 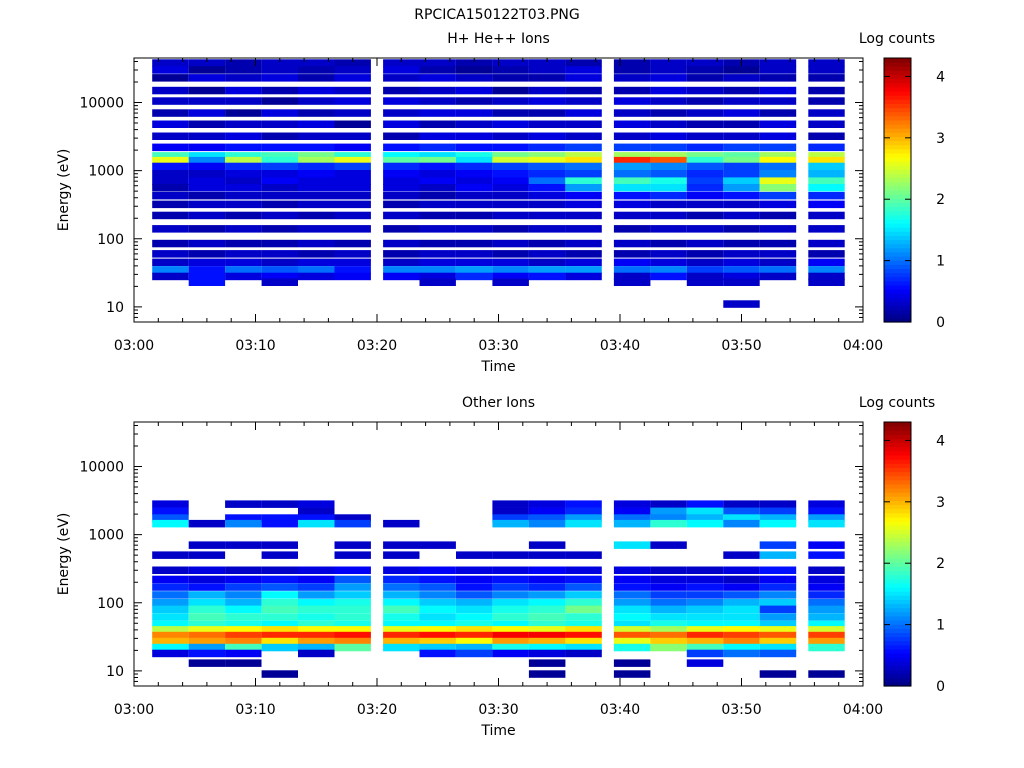 I want to click on panel-title: H+ He++ Ions, so click(x=498, y=39).